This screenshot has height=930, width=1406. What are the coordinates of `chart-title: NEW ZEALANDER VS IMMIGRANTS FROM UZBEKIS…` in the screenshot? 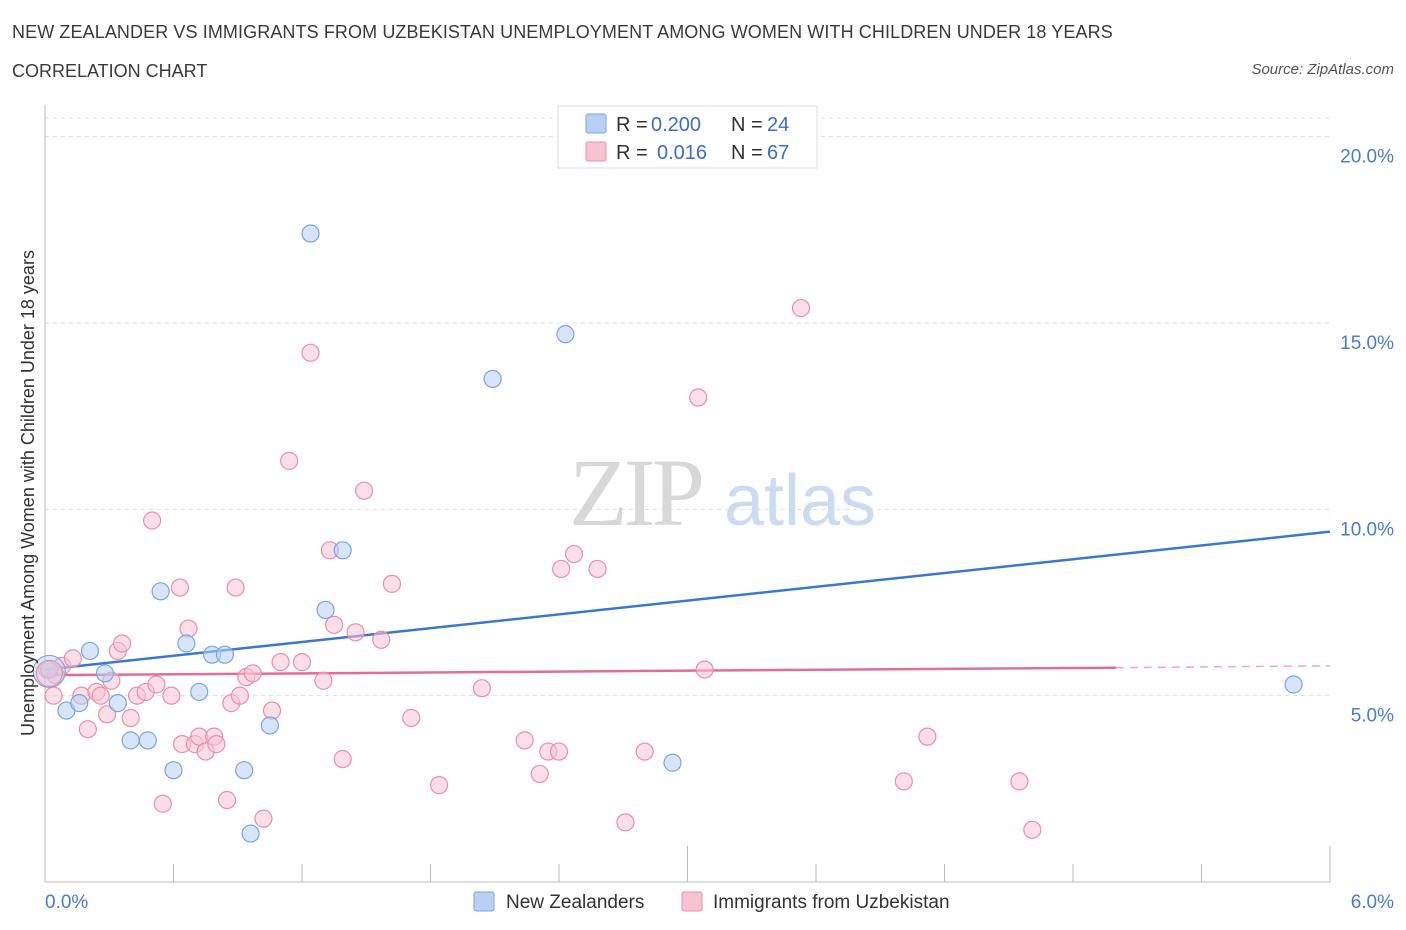 It's located at (562, 32).